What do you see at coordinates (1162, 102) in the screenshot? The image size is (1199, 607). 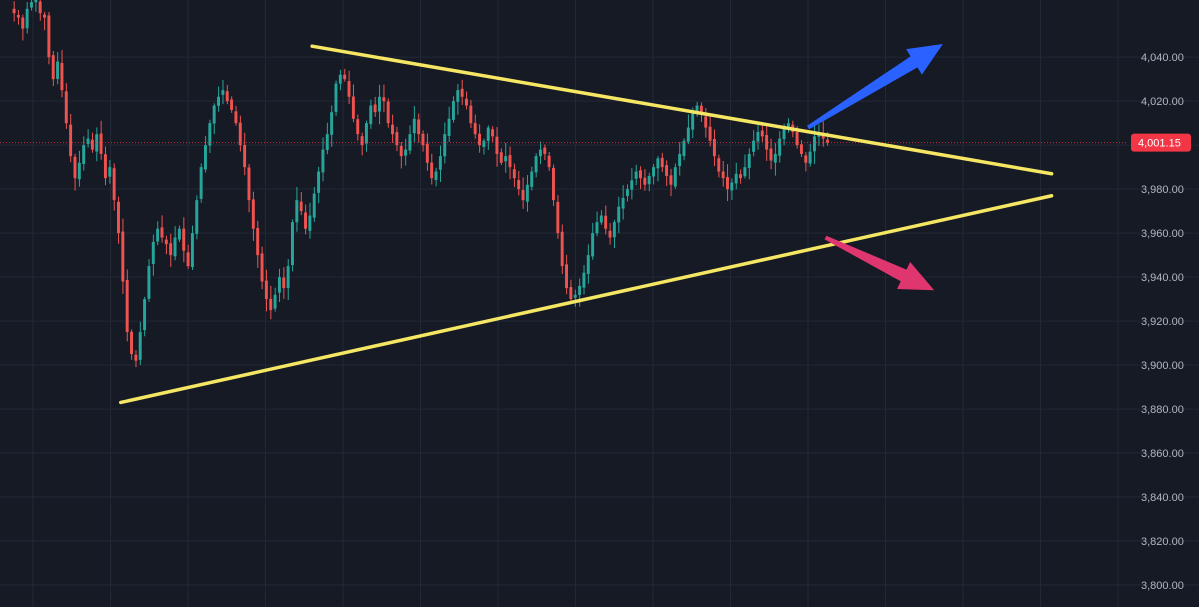 I see `y-tick-label: 4,020.00` at bounding box center [1162, 102].